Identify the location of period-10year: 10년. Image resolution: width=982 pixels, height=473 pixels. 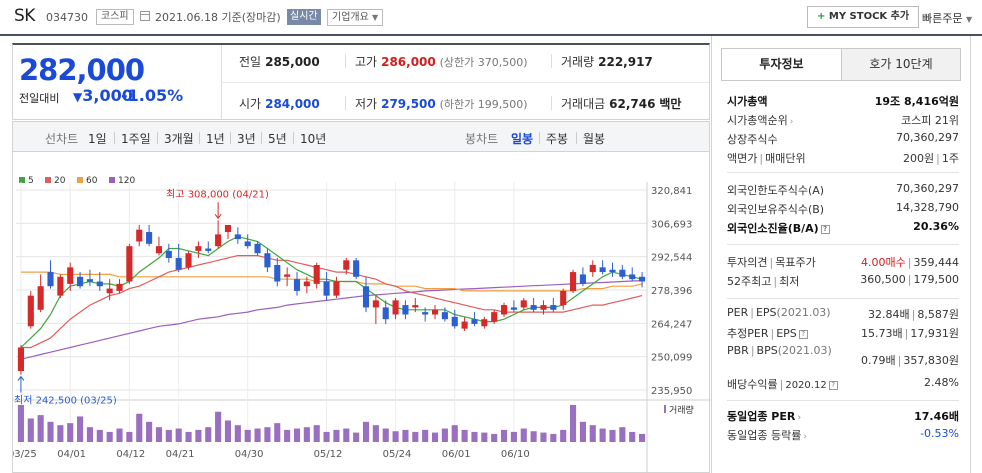
(313, 139).